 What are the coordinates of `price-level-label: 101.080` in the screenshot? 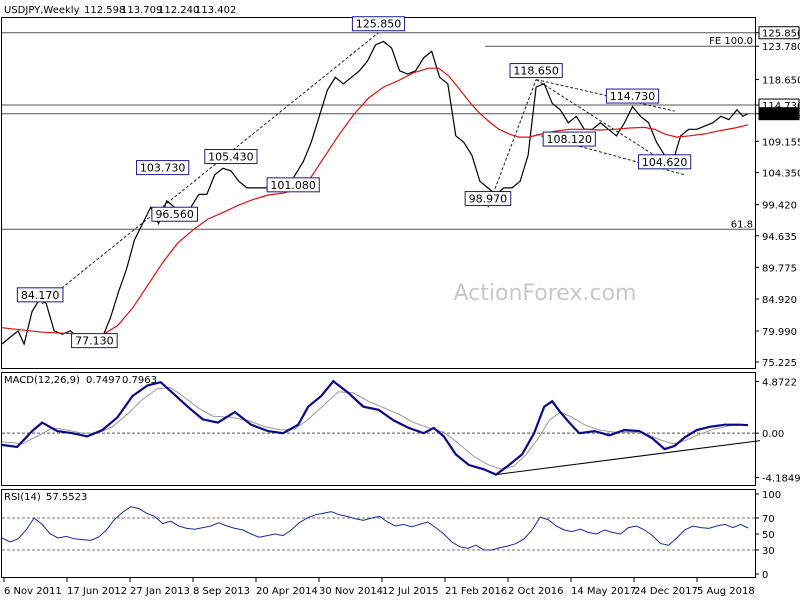 It's located at (293, 185).